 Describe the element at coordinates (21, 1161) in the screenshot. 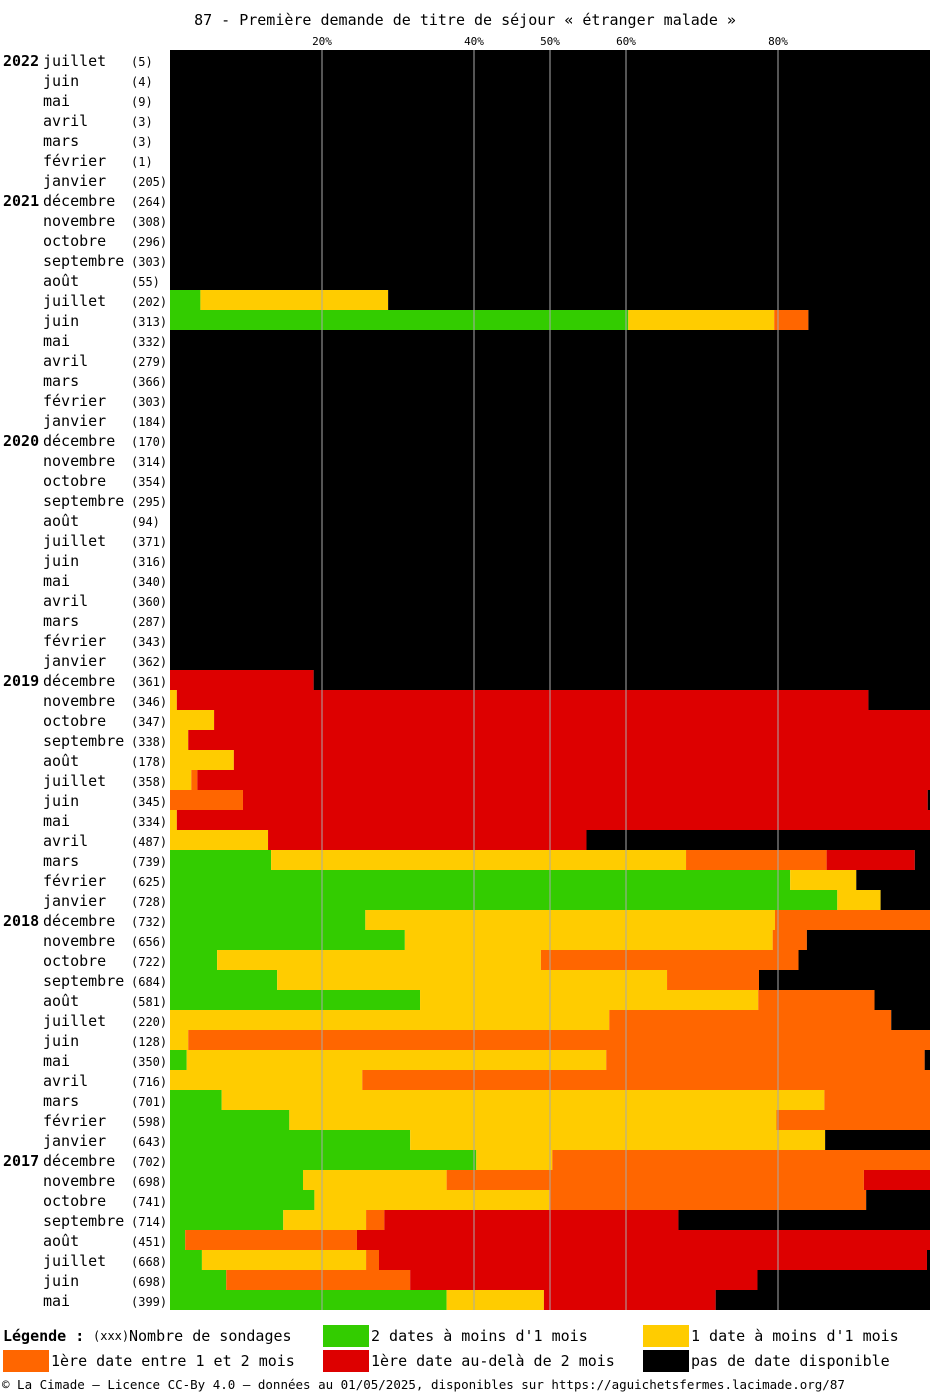

I see `year-label: 2017` at that location.